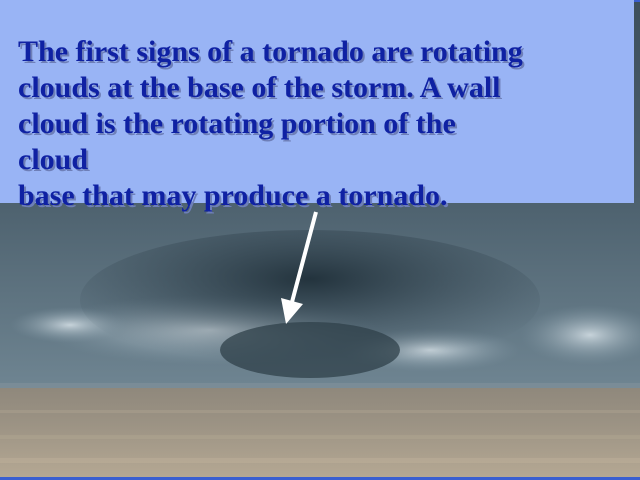 This screenshot has width=640, height=480. What do you see at coordinates (237, 123) in the screenshot?
I see `caption-line: cloud is the rotating portion of the` at bounding box center [237, 123].